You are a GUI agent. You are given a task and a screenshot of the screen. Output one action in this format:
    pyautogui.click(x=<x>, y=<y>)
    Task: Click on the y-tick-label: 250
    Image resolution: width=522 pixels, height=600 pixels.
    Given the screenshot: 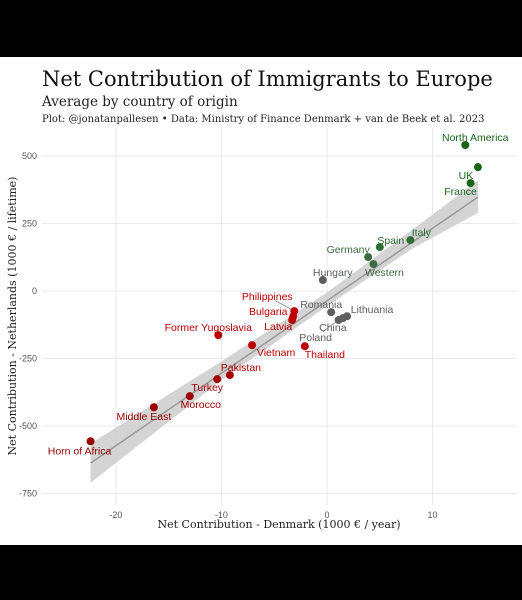 What is the action you would take?
    pyautogui.click(x=29, y=224)
    